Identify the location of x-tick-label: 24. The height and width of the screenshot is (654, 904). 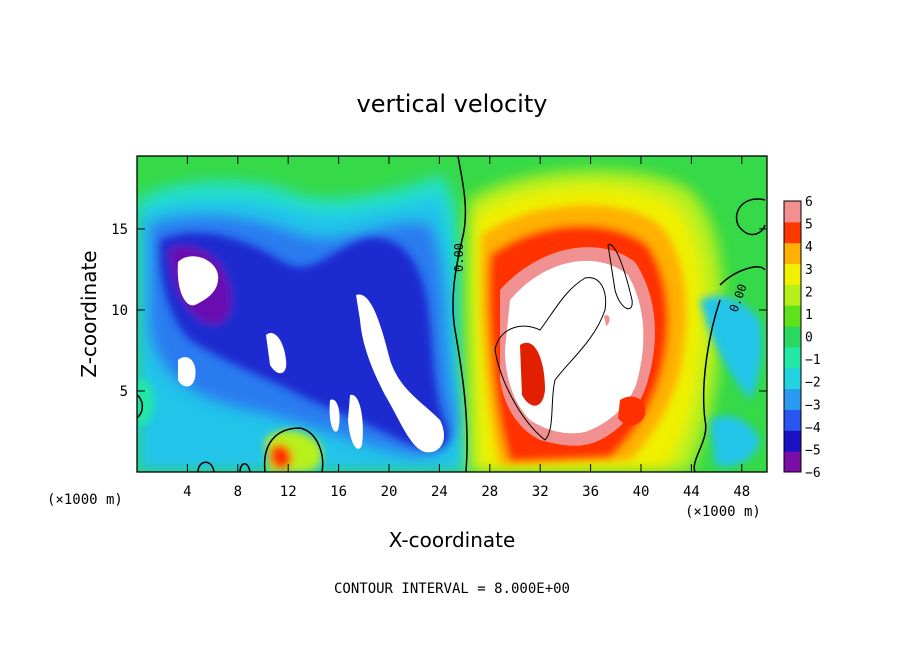
(439, 492).